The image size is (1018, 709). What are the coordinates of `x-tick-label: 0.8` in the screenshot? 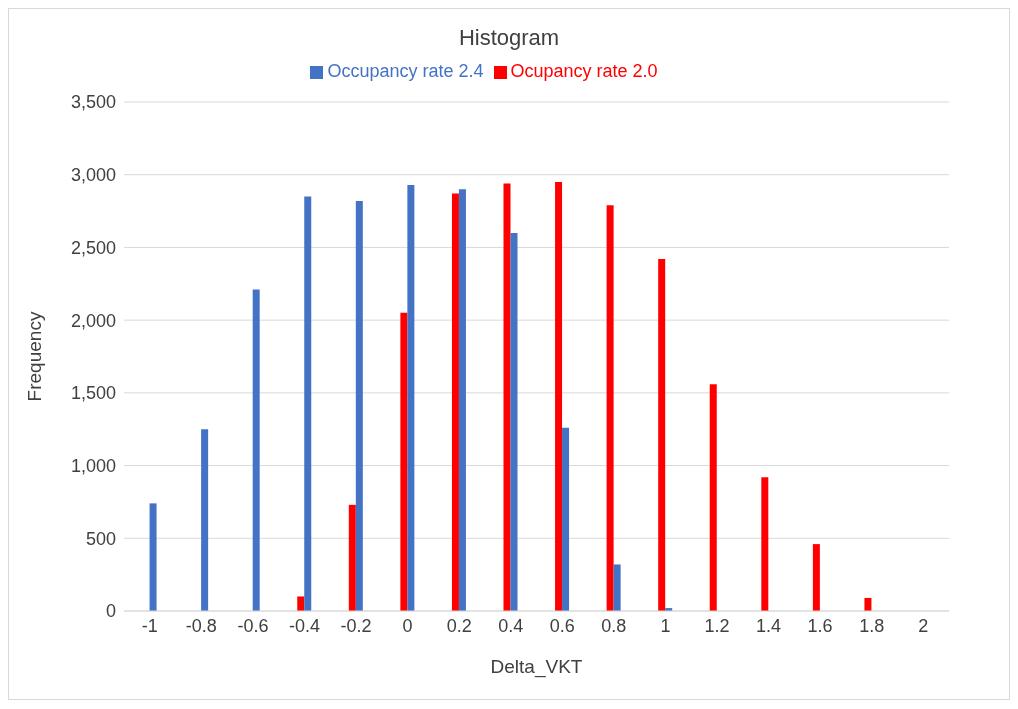 It's located at (614, 625).